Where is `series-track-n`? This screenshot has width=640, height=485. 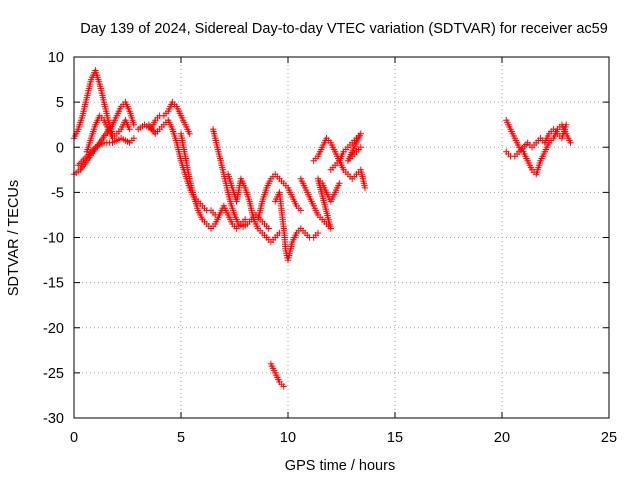 series-track-n is located at coordinates (345, 151).